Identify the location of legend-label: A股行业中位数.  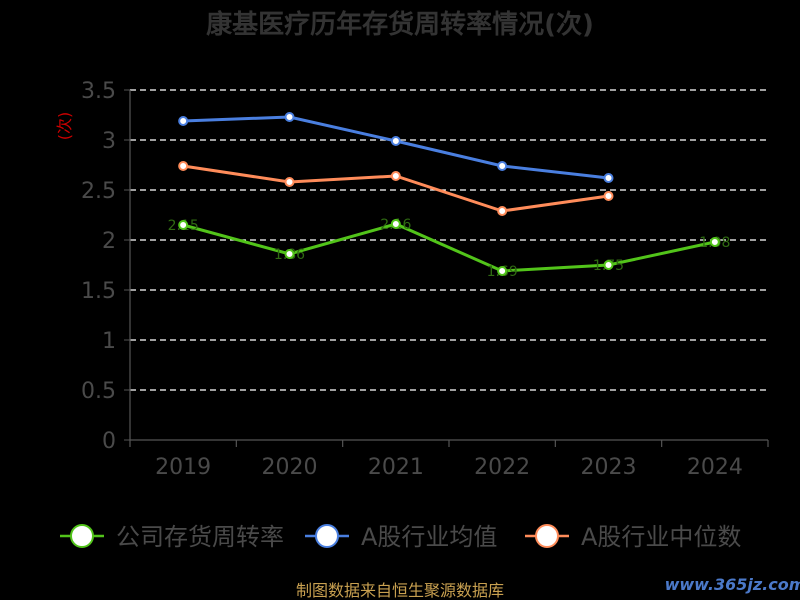
(661, 537).